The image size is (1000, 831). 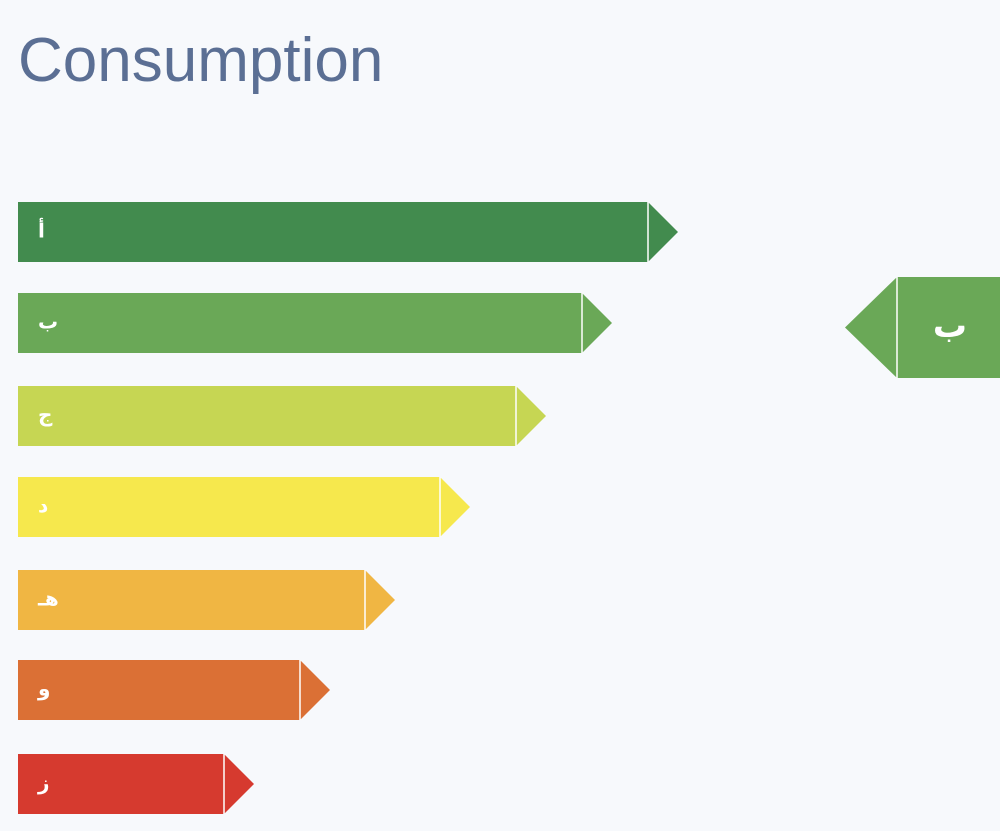 I want to click on rating-label: هـ, so click(x=48, y=599).